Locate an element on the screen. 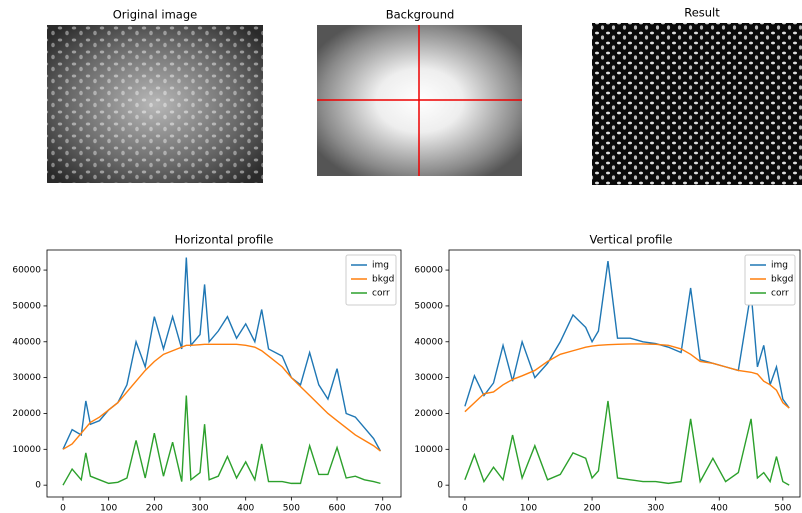 The image size is (802, 513). image-title: Result is located at coordinates (702, 13).